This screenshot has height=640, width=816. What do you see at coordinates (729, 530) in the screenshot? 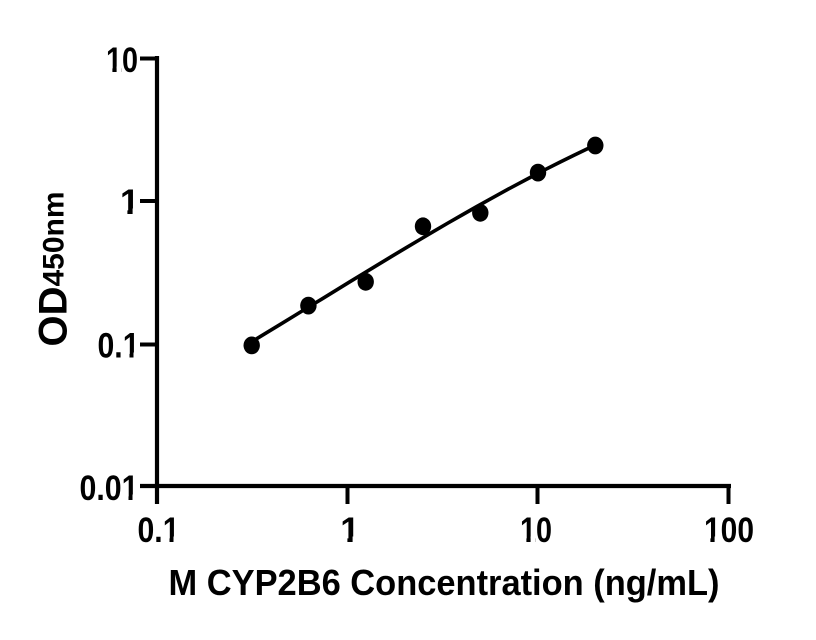
I see `svg-text: 100` at bounding box center [729, 530].